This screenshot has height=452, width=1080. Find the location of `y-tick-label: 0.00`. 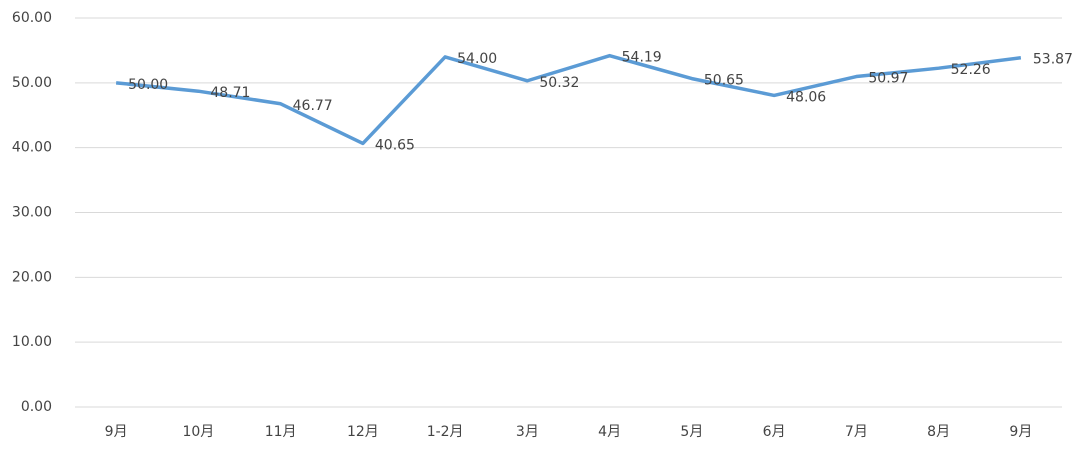

y-tick-label: 0.00 is located at coordinates (36, 407).